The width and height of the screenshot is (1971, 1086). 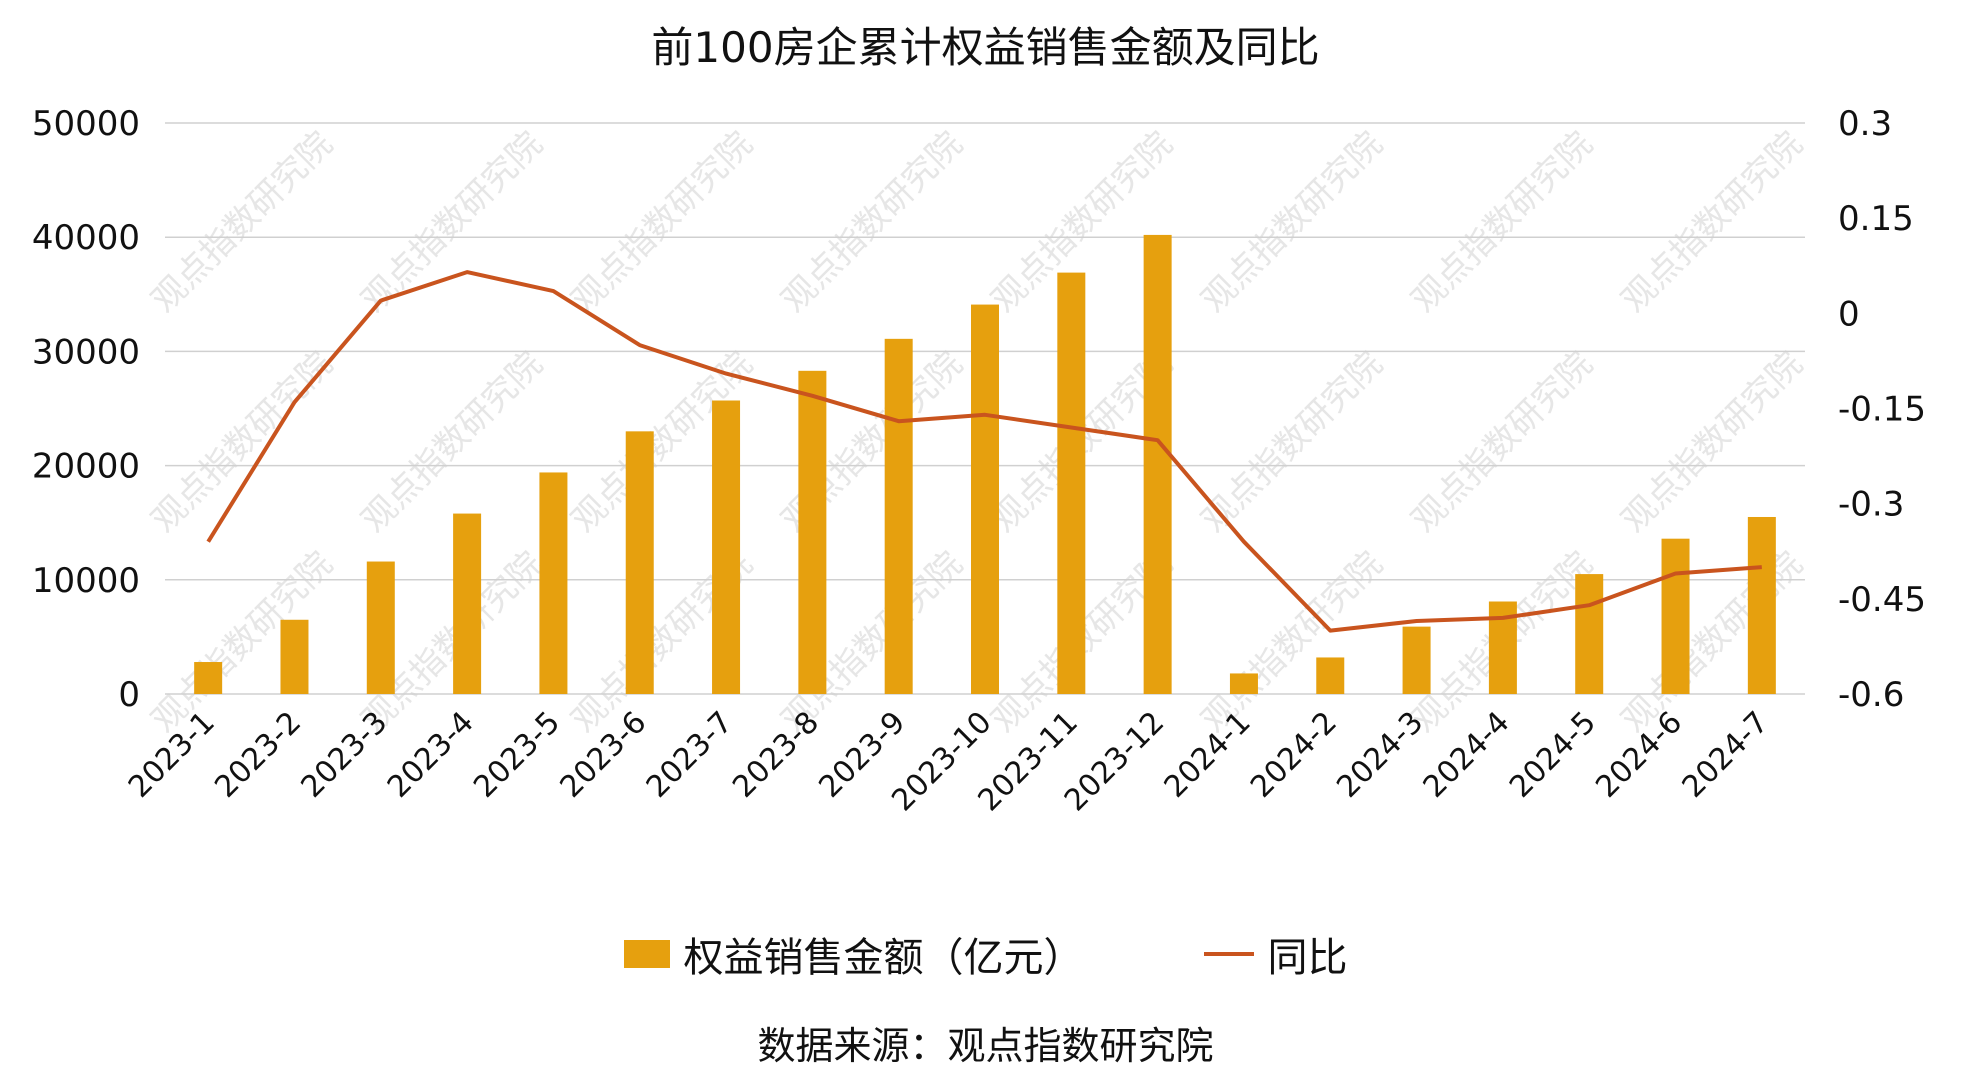 I want to click on right-tick-label: -0.15, so click(x=1882, y=410).